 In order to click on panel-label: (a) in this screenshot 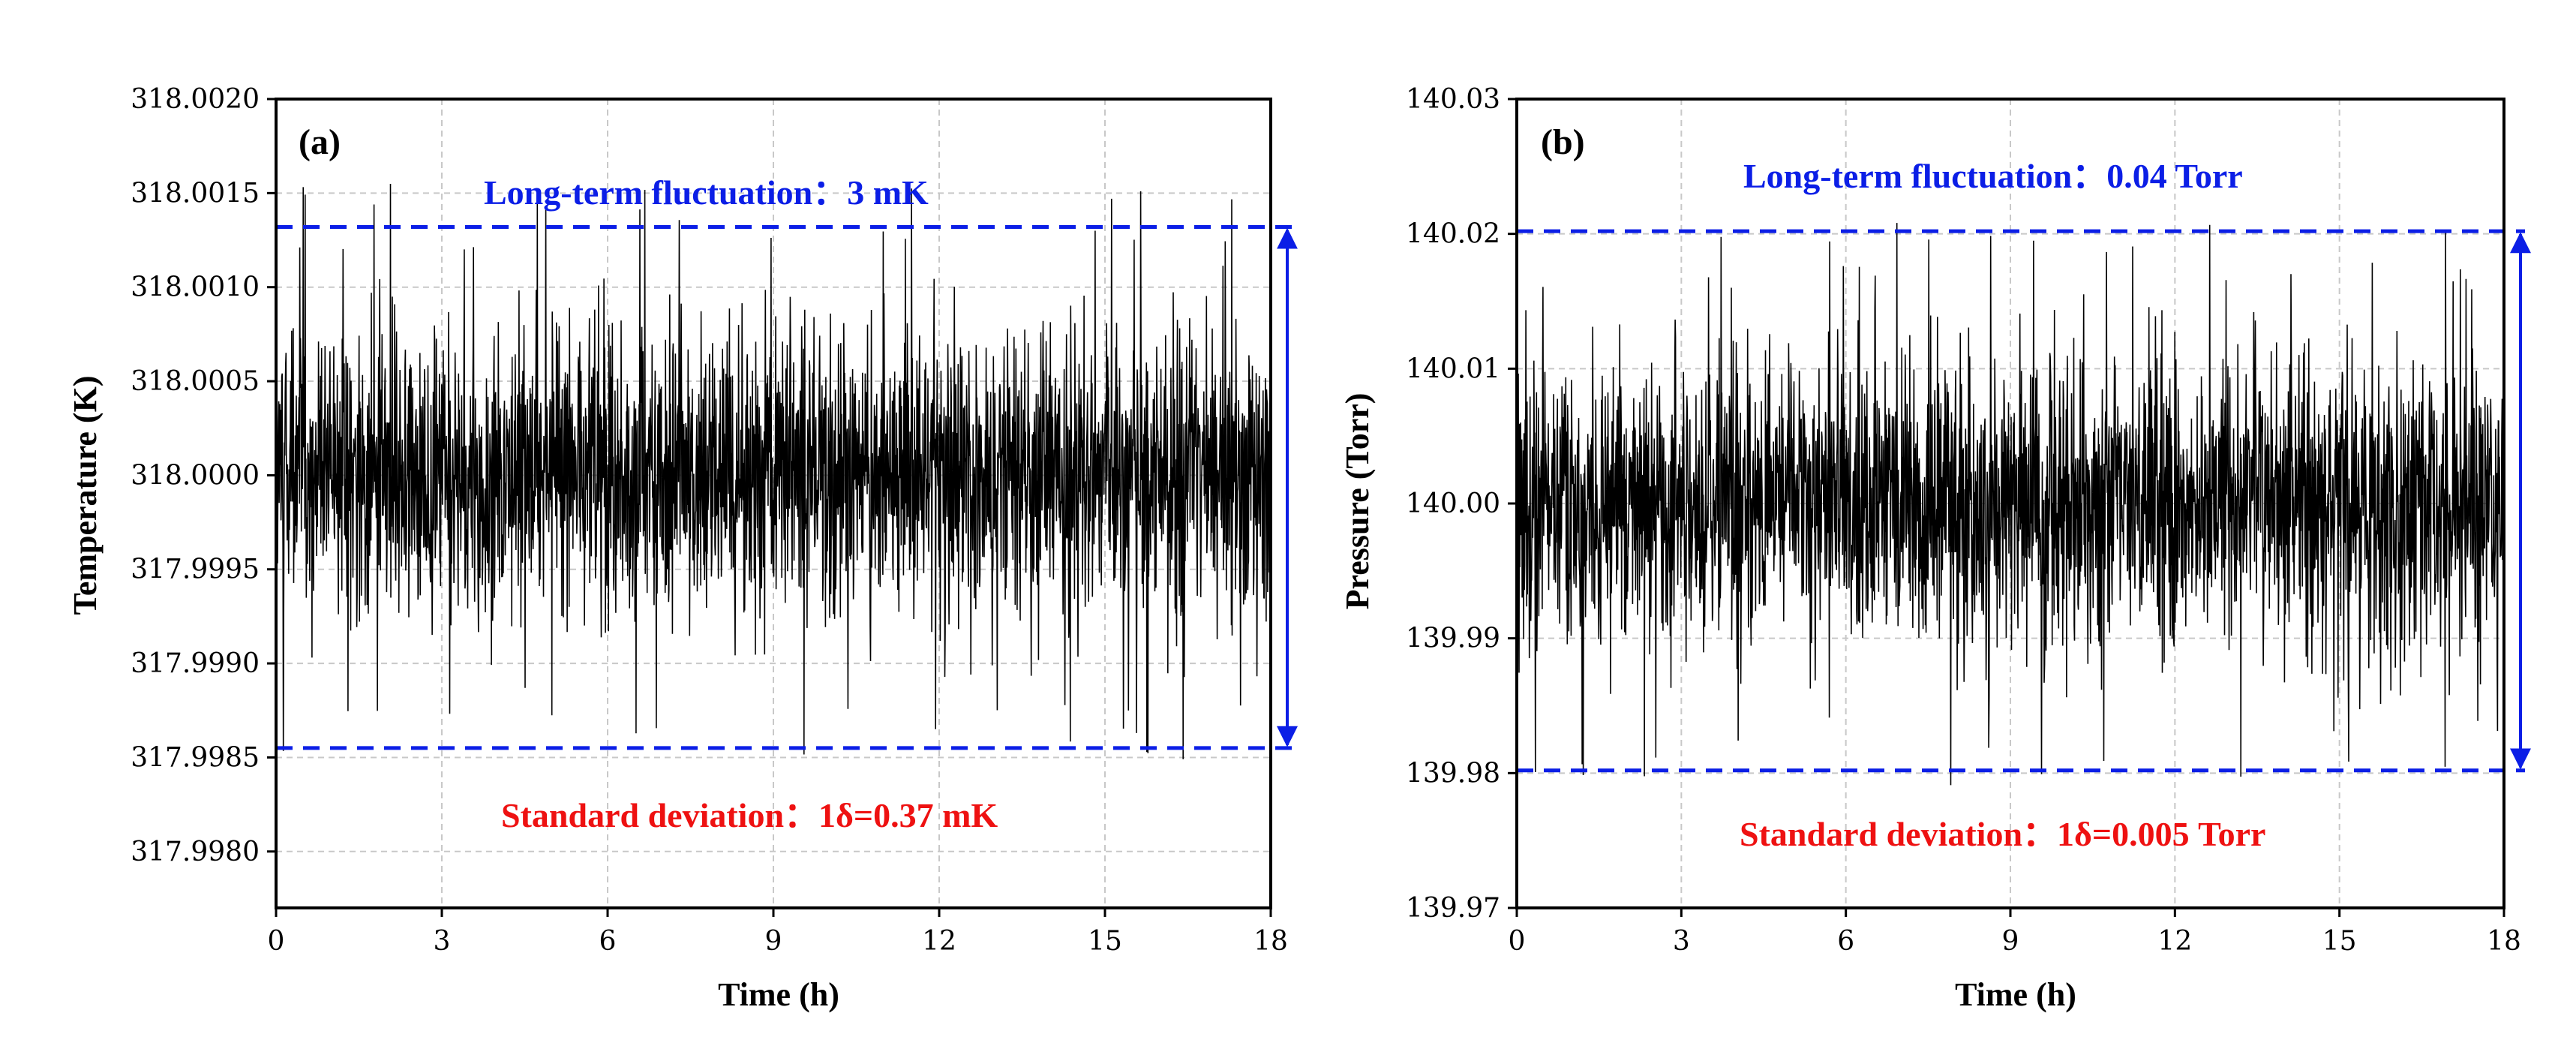, I will do `click(320, 142)`.